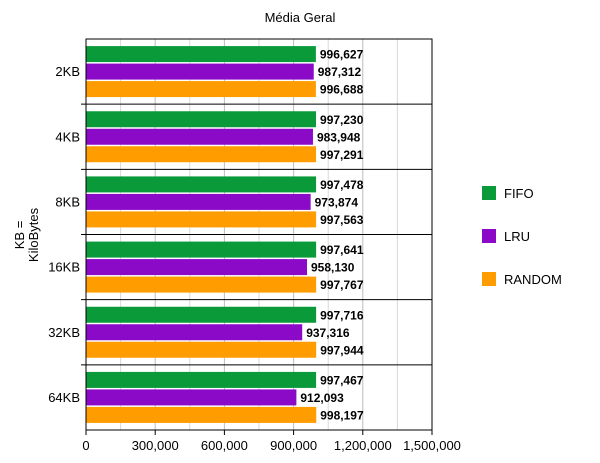 The image size is (600, 463). I want to click on data-label-random: 998,197, so click(342, 415).